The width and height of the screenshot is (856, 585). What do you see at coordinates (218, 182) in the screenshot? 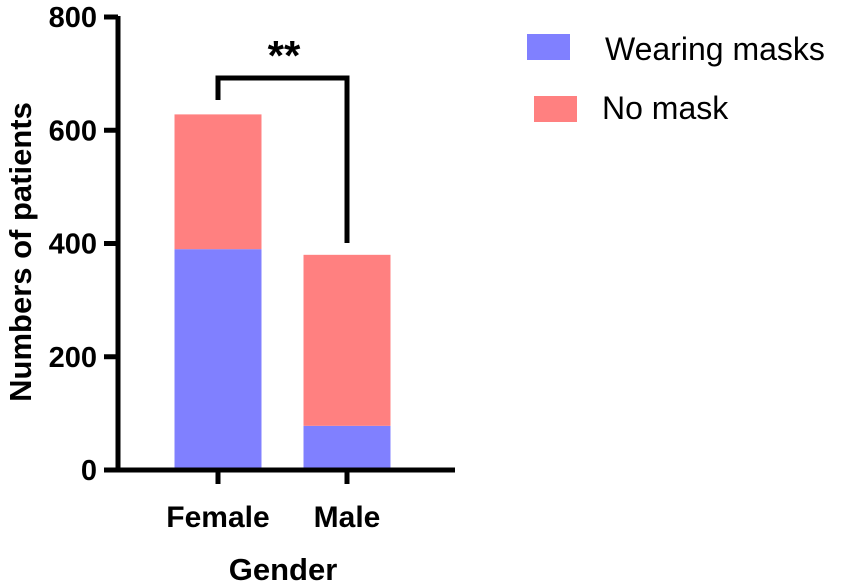
I see `bar-female-no-mask` at bounding box center [218, 182].